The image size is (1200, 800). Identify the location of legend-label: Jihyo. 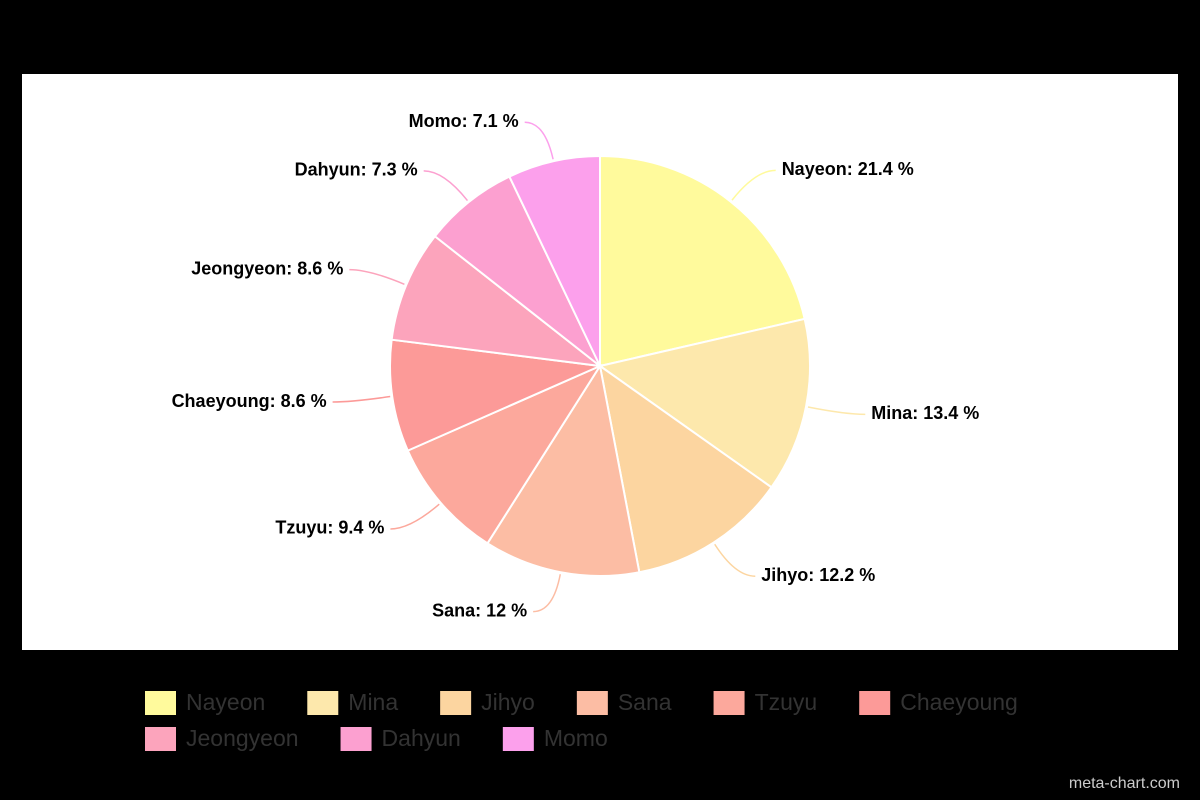
(508, 702).